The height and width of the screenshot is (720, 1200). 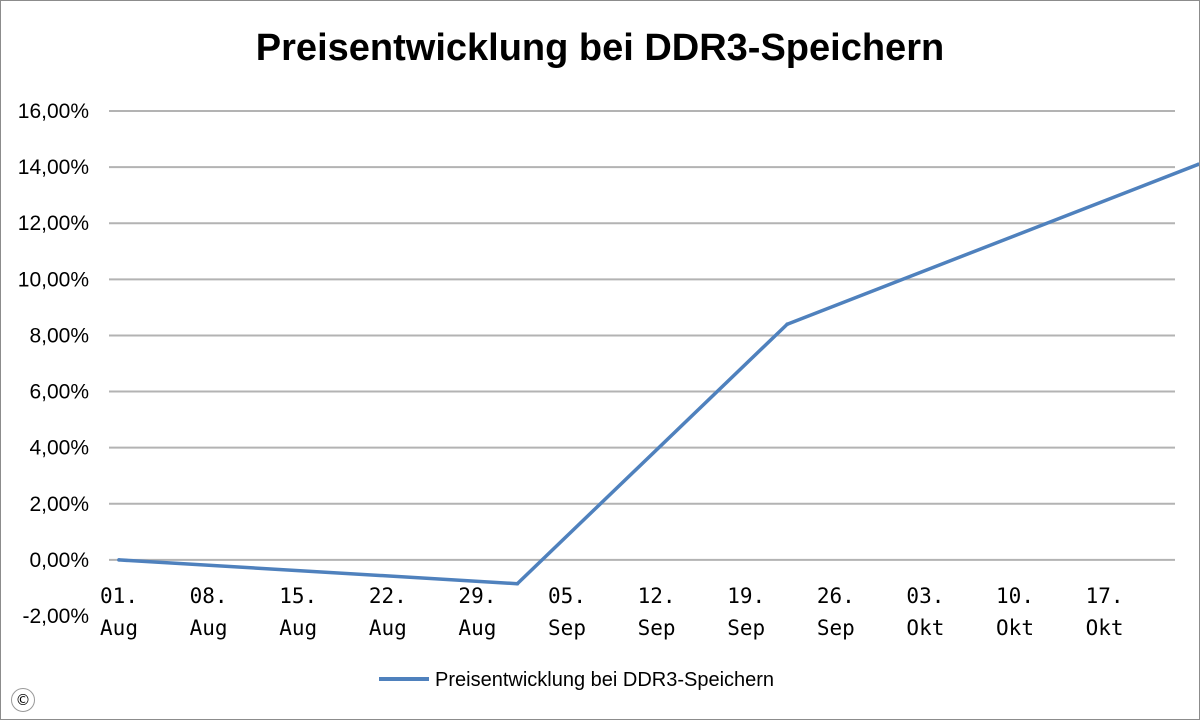 What do you see at coordinates (388, 612) in the screenshot?
I see `x-tick-label: 22. Aug` at bounding box center [388, 612].